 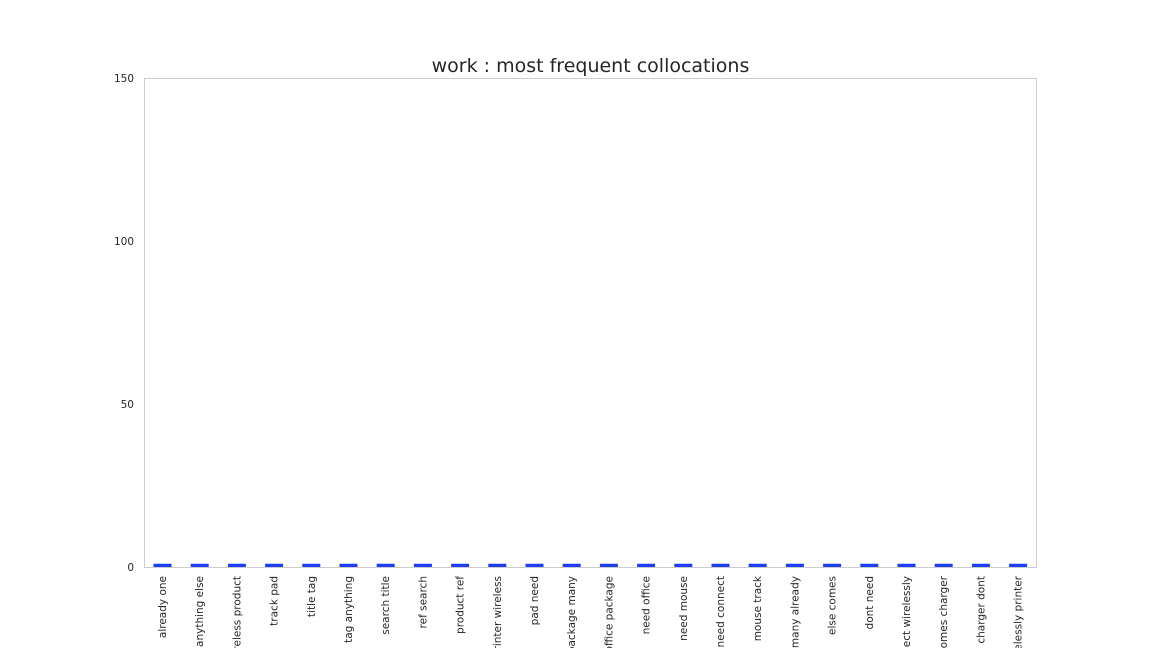 I want to click on x-tick-label: office package, so click(x=609, y=612).